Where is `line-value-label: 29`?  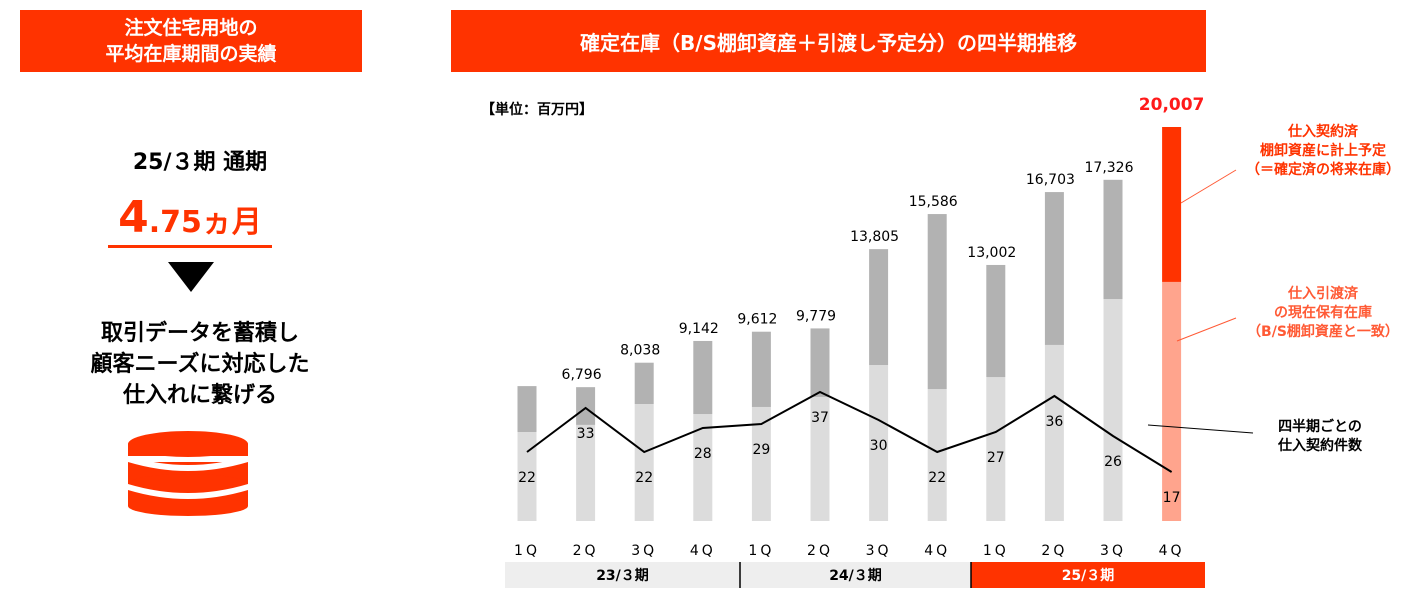
line-value-label: 29 is located at coordinates (761, 450).